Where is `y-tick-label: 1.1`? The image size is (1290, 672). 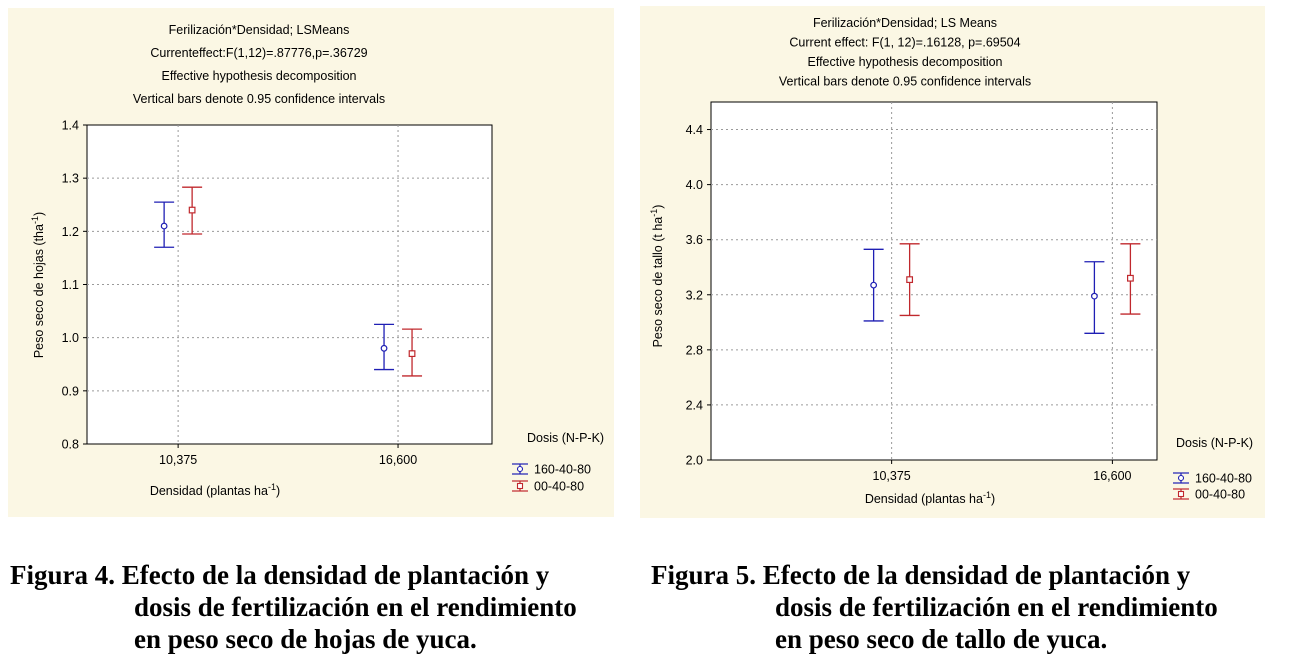
y-tick-label: 1.1 is located at coordinates (70, 285).